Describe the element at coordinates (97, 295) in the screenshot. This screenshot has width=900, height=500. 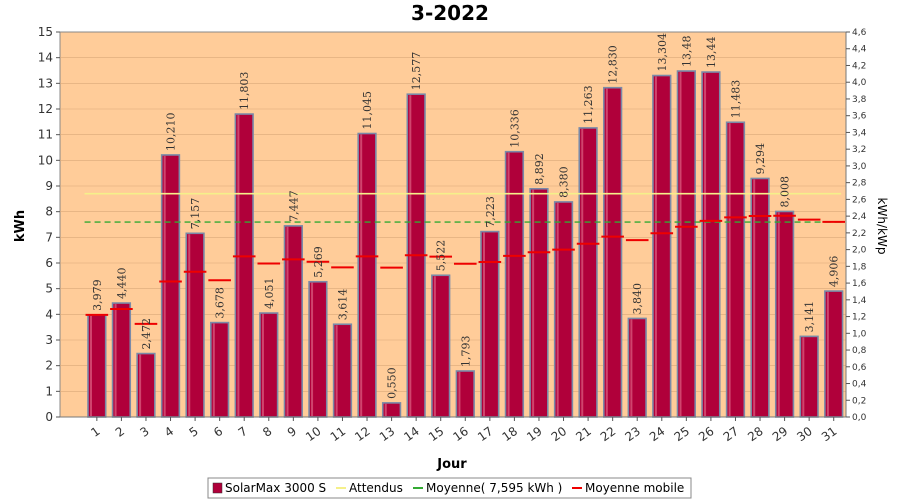
I see `data-label: 3,979` at that location.